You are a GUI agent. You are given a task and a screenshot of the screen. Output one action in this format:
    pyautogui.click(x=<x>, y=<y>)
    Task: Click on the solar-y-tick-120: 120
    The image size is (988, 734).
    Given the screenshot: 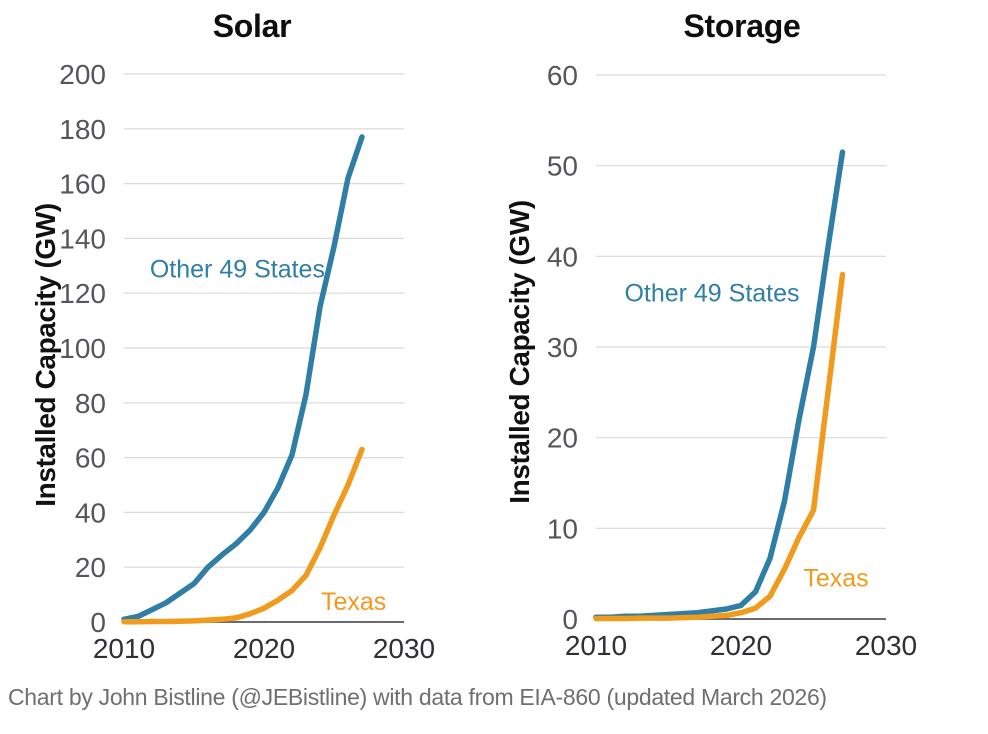 What is the action you would take?
    pyautogui.click(x=82, y=293)
    